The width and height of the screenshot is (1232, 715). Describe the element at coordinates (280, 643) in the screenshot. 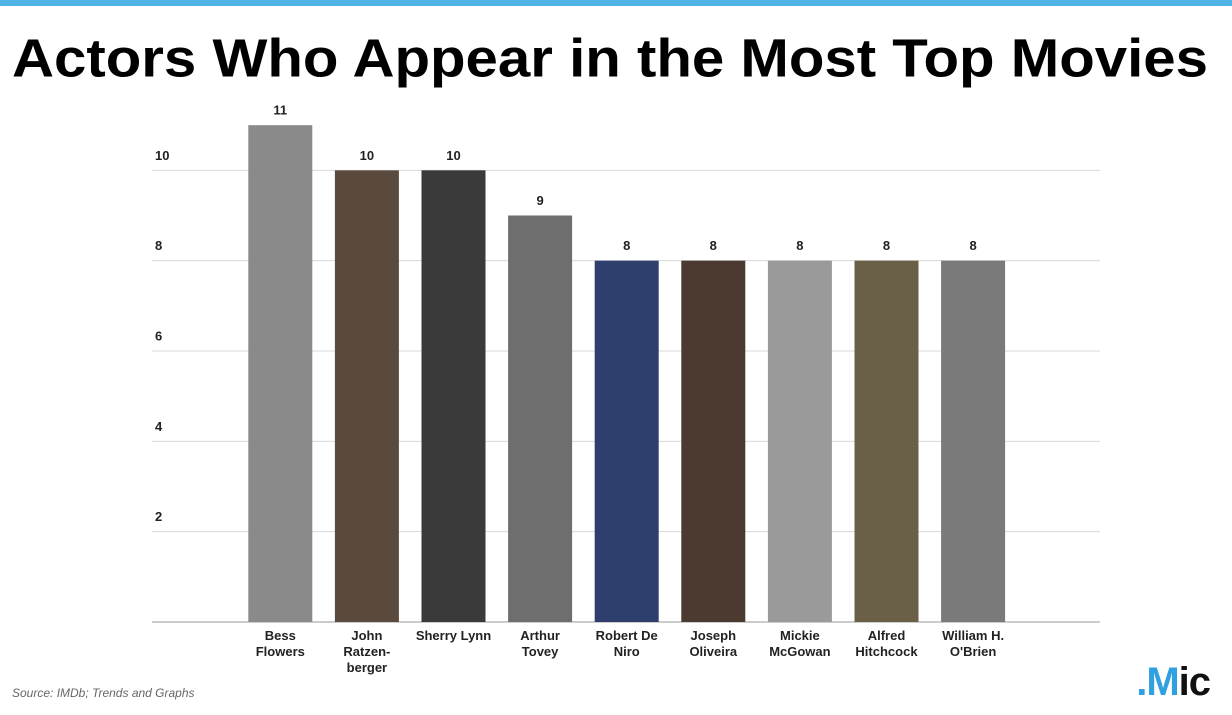

I see `x-tick-label: Bess Flowers` at that location.